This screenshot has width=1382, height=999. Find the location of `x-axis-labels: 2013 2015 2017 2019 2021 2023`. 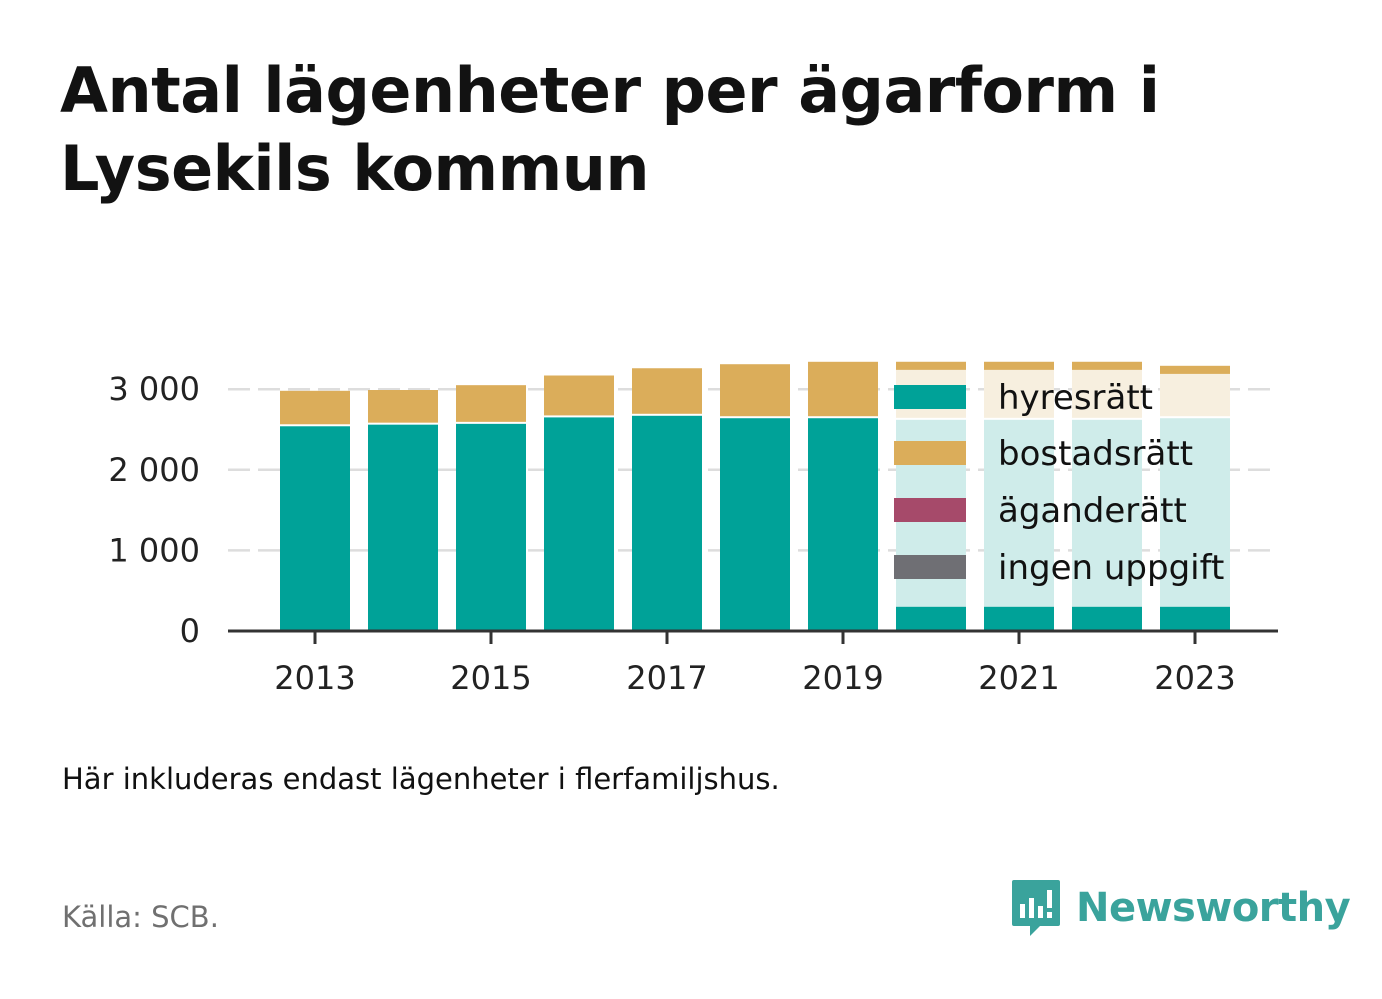

x-axis-labels: 2013 2015 2017 2019 2021 2023 is located at coordinates (754, 678).